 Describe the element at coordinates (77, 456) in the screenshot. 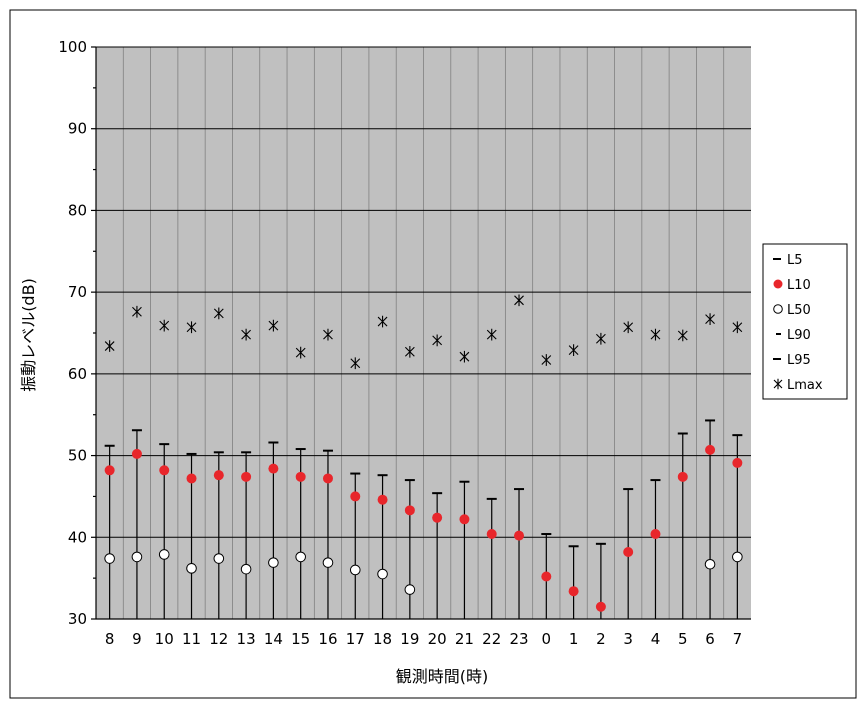

I see `y-tick-label: 50` at that location.